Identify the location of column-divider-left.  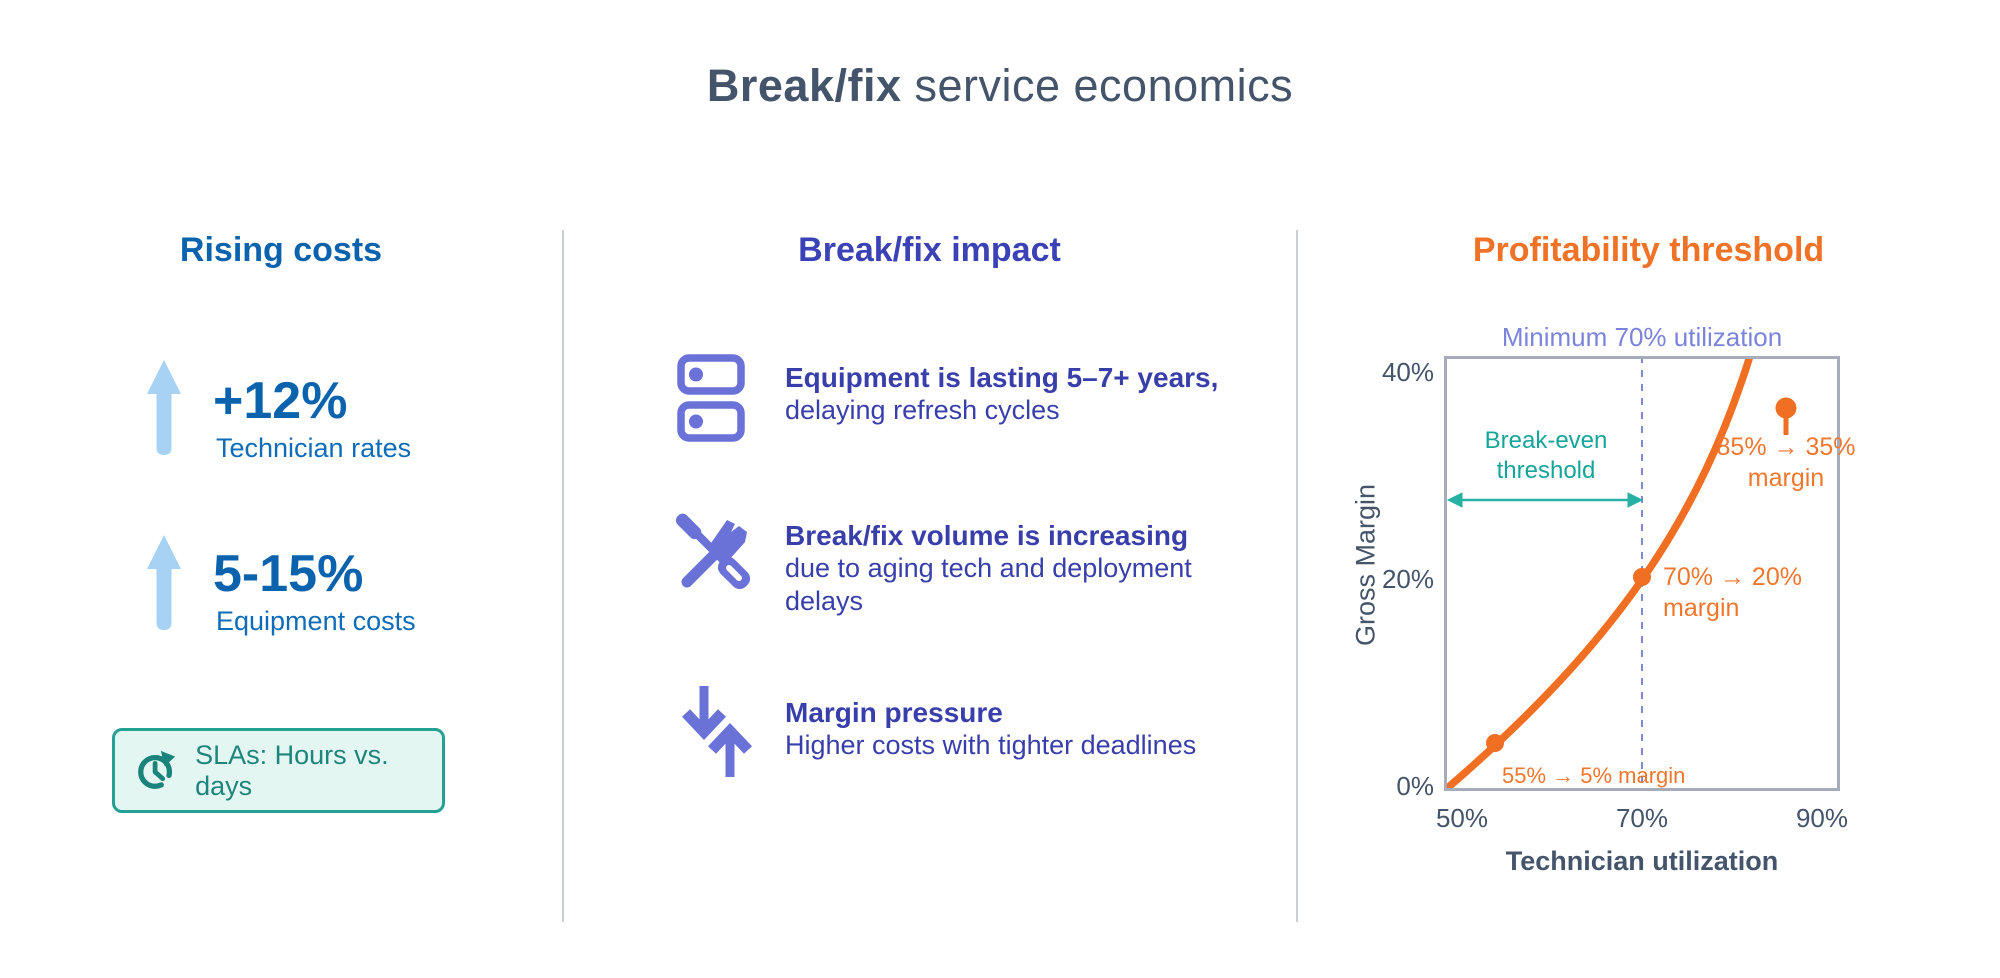
(563, 576).